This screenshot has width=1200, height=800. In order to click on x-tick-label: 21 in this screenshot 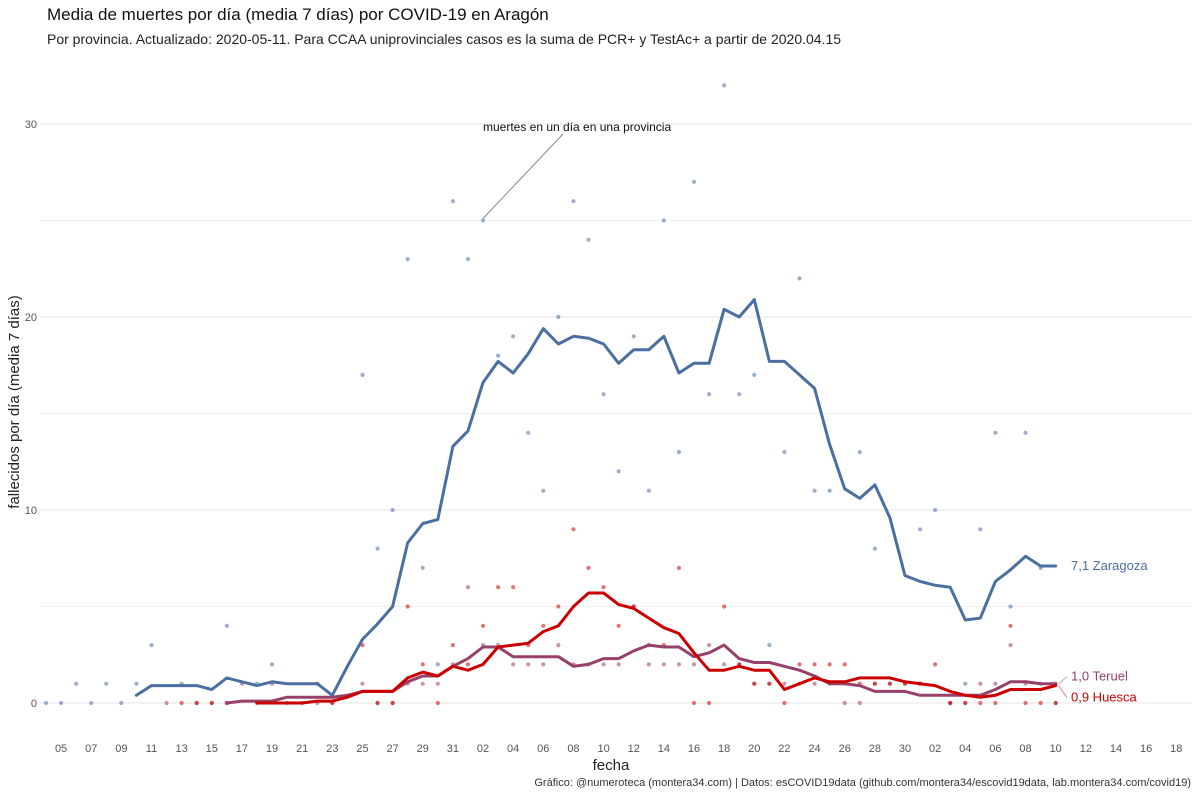, I will do `click(302, 749)`.